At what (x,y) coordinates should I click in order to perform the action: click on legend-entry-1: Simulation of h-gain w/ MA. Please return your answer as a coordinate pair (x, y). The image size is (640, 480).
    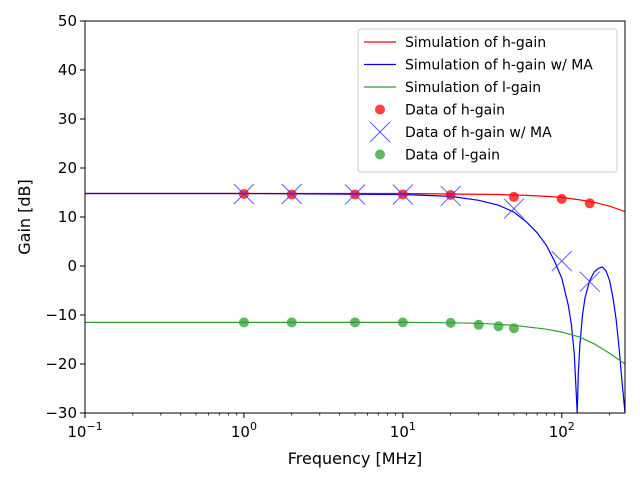
    Looking at the image, I should click on (478, 66).